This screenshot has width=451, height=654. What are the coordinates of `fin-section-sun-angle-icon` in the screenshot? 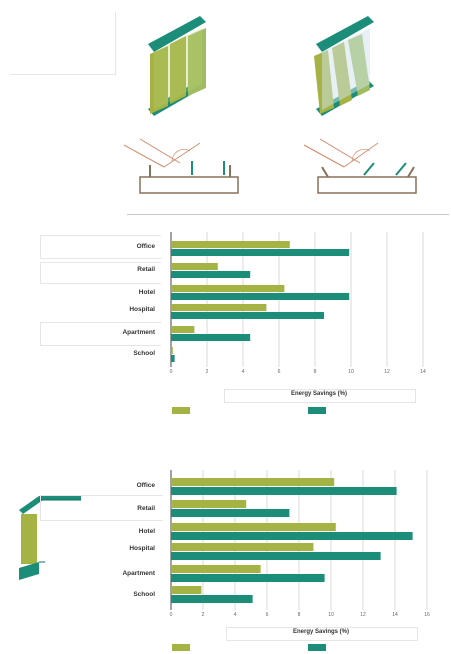 It's located at (181, 166).